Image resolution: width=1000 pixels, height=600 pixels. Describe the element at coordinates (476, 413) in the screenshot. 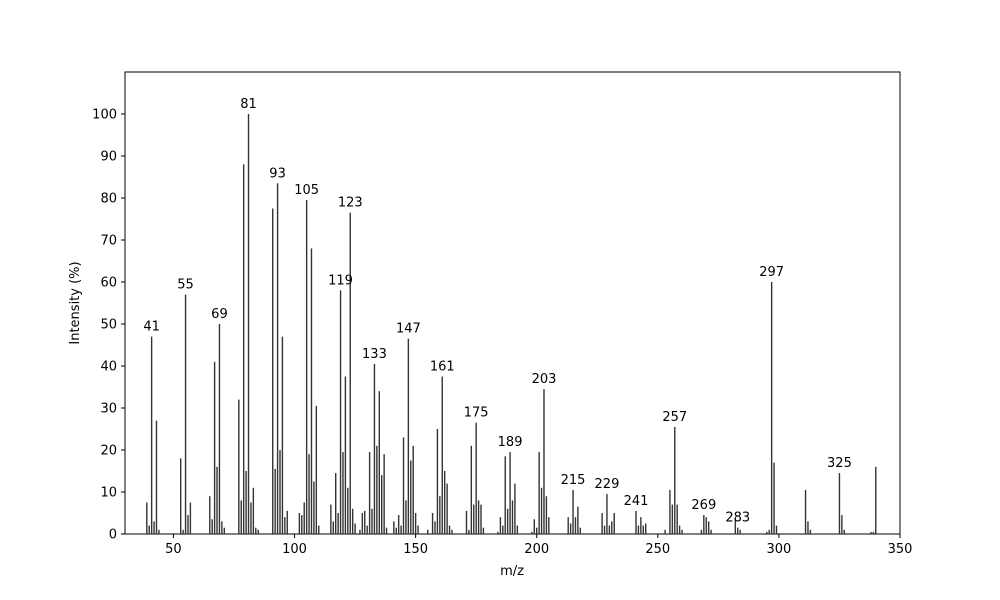

I see `peak-label: 175` at that location.